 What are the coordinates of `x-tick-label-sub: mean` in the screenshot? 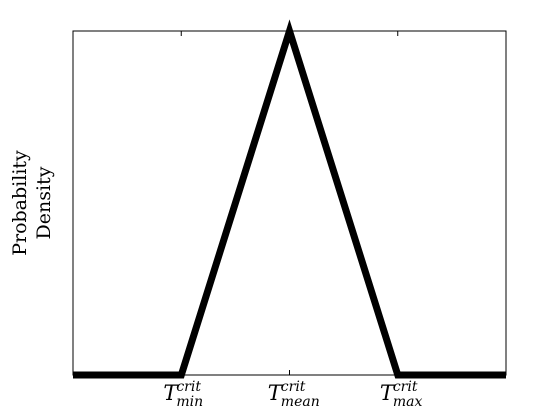 It's located at (300, 402).